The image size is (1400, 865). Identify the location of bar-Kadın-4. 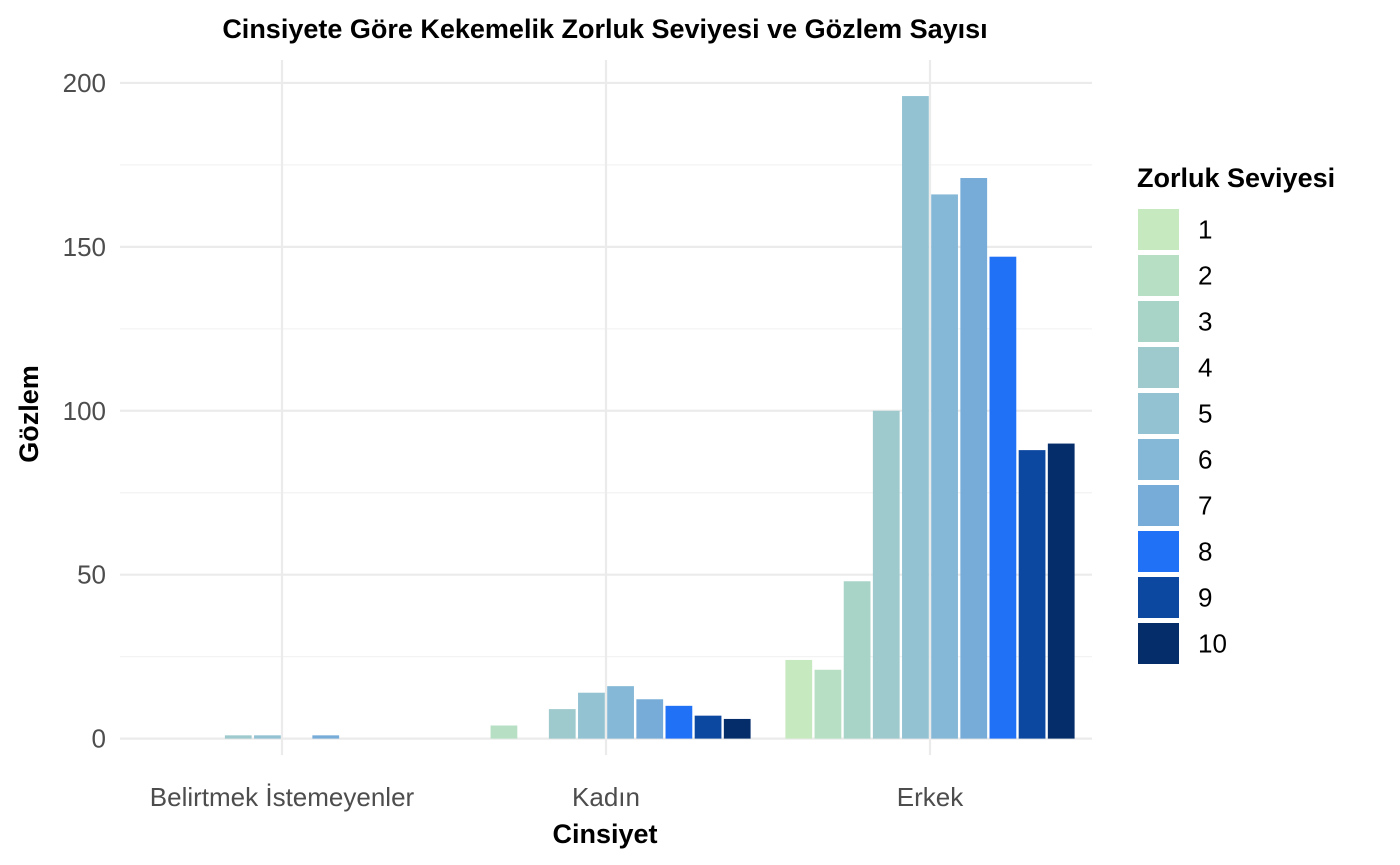
(562, 724).